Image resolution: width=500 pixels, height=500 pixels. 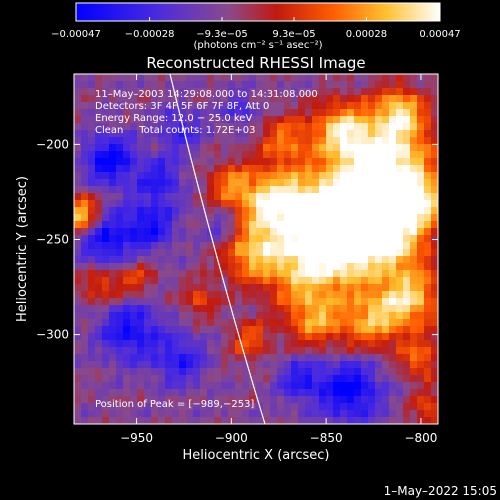 I want to click on colorbar, so click(x=258, y=12).